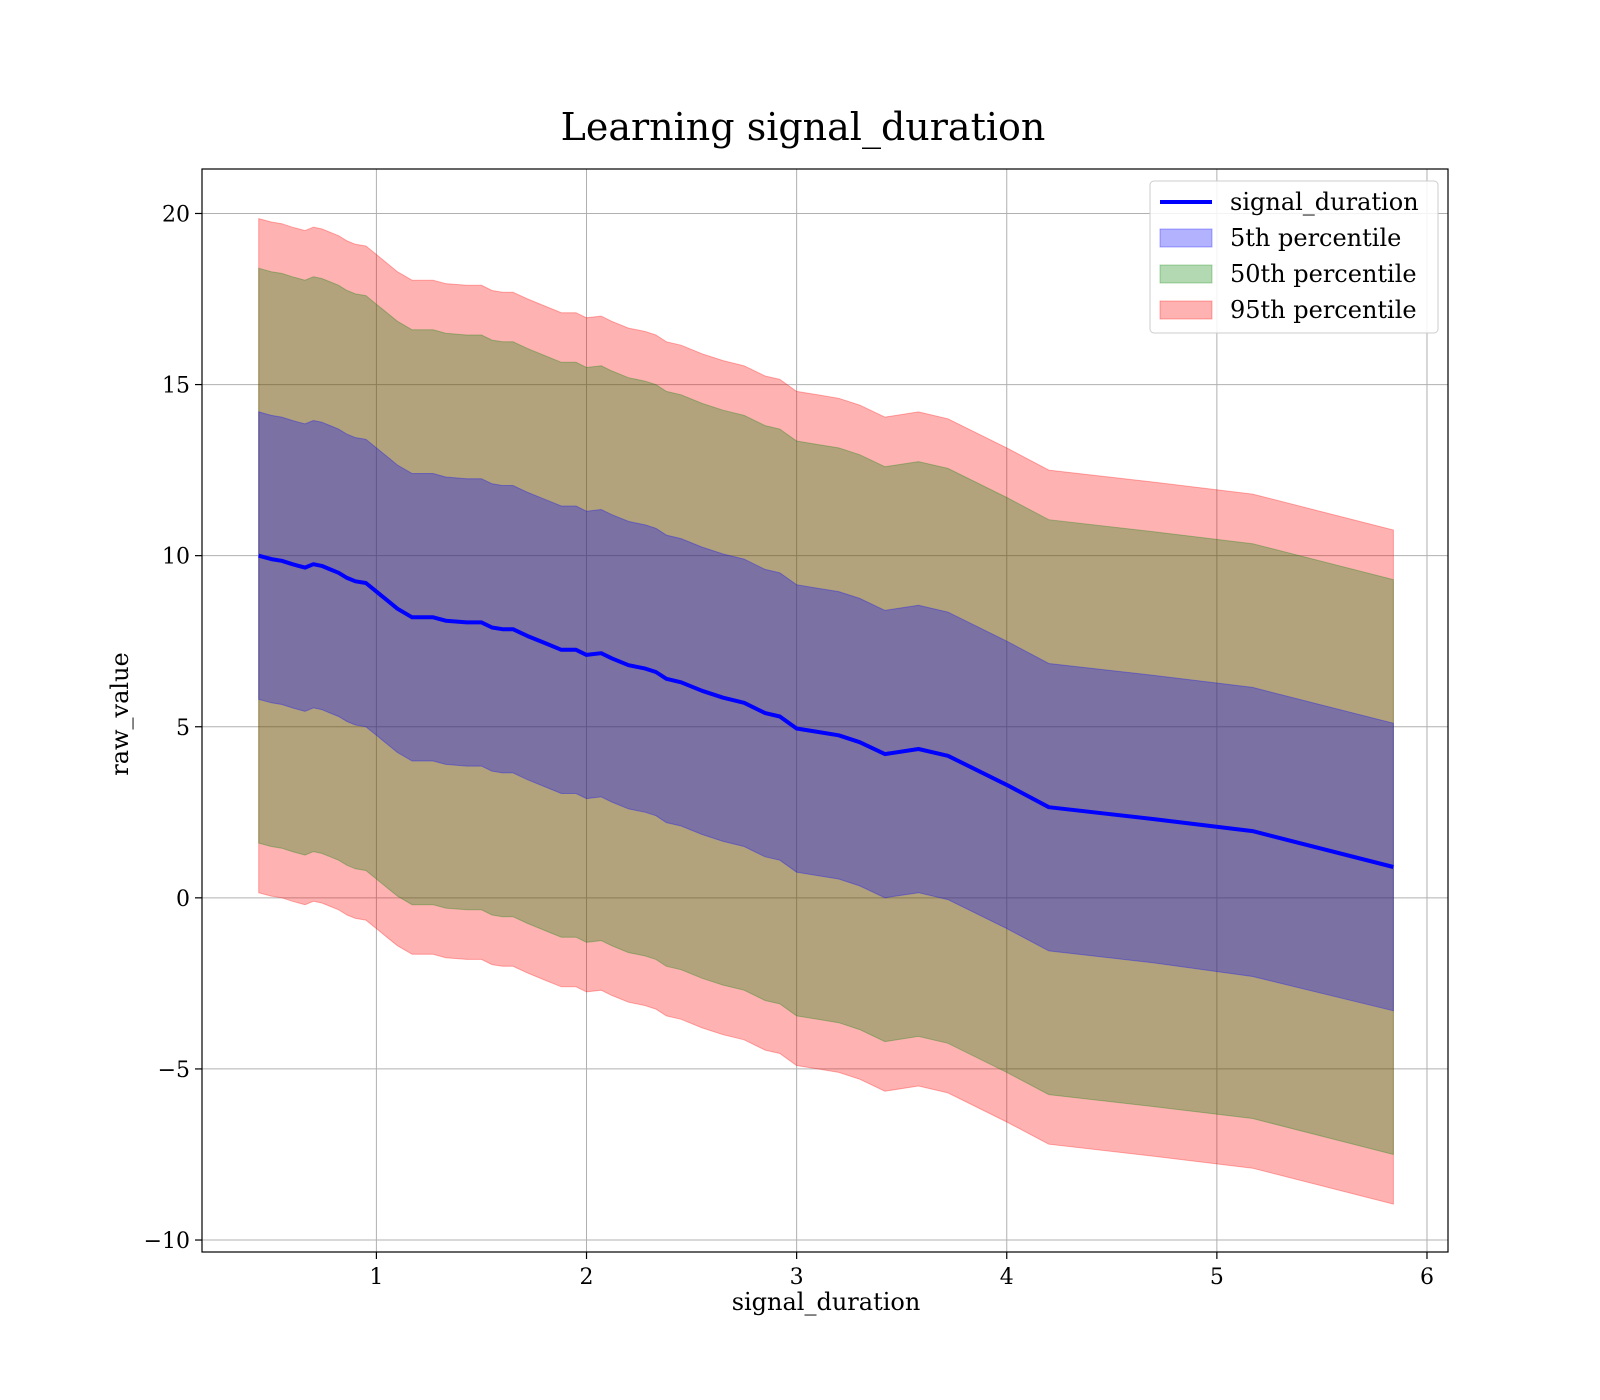 This screenshot has height=1400, width=1600. I want to click on y-tick-label: 20, so click(176, 214).